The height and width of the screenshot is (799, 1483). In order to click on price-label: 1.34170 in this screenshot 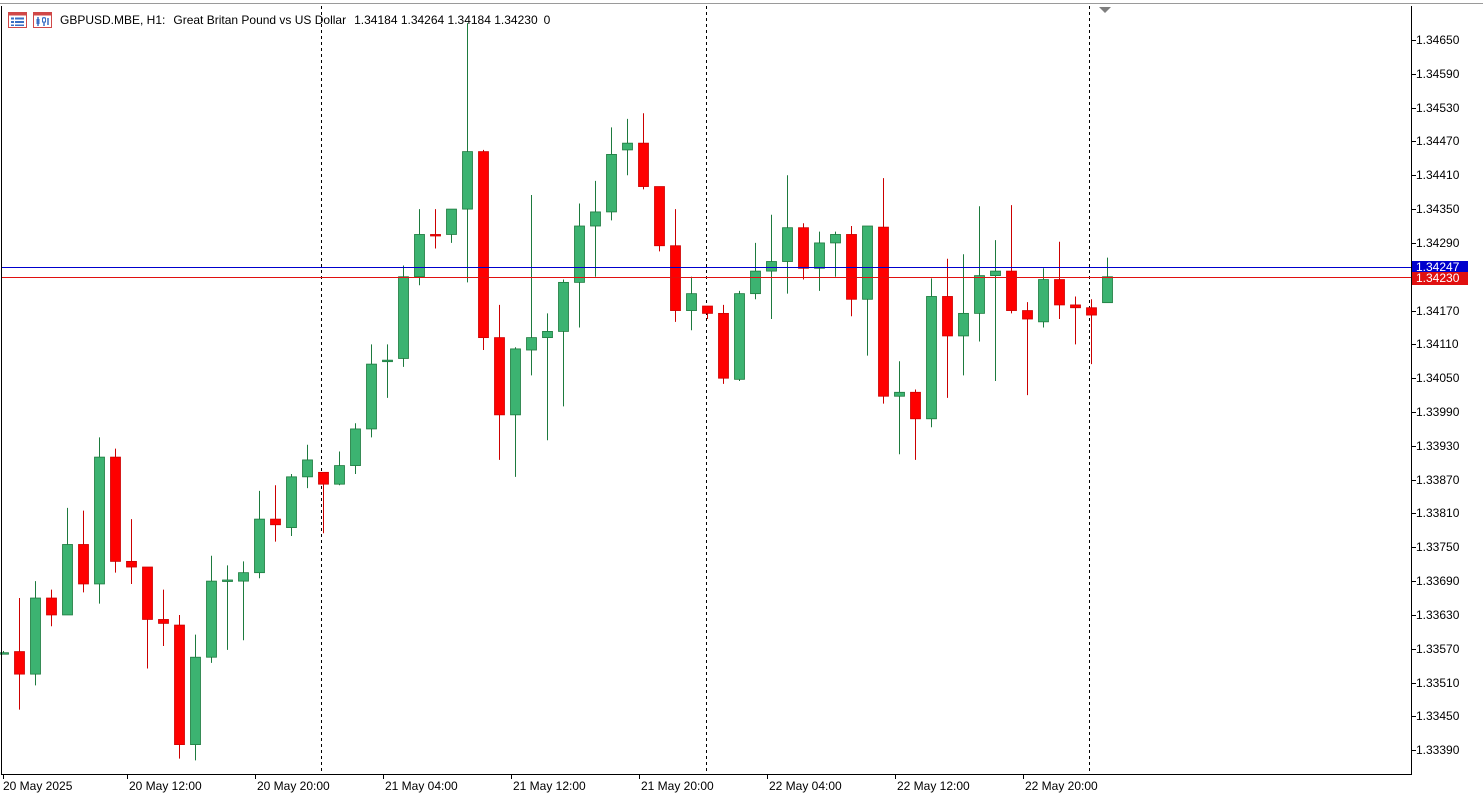, I will do `click(1438, 311)`.